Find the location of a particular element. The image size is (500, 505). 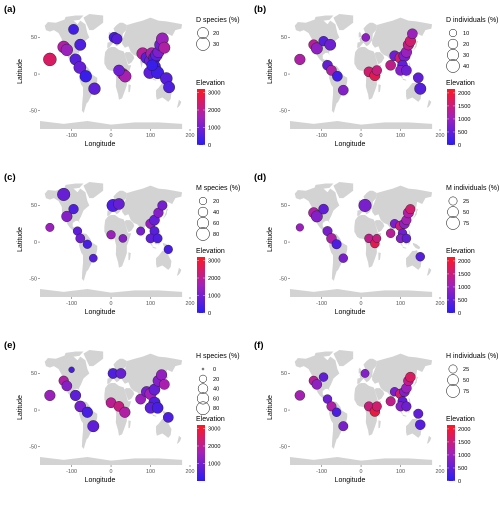

size-legend-title: D species (%) is located at coordinates (218, 20).